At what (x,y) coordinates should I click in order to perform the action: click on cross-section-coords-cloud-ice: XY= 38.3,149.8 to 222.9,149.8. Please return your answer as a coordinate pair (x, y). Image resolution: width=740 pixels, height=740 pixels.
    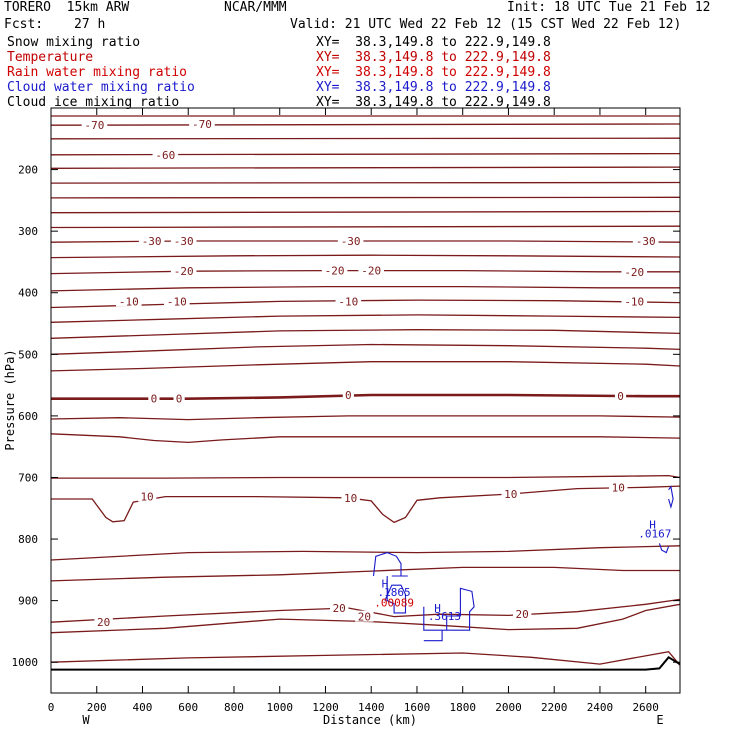
    Looking at the image, I should click on (433, 102).